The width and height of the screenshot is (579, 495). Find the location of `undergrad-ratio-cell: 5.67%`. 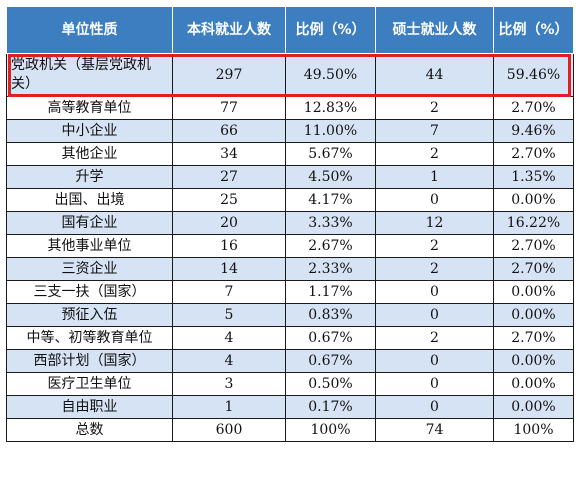

undergrad-ratio-cell: 5.67% is located at coordinates (330, 154).